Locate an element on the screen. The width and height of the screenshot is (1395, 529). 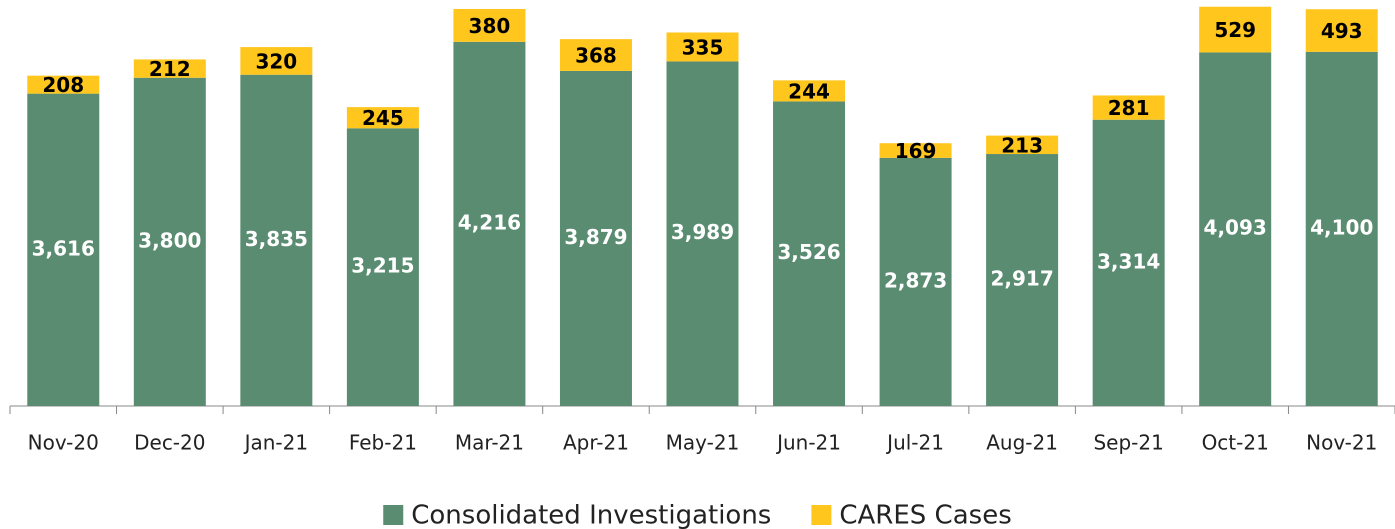
x-tick-label: Nov-20 is located at coordinates (63, 443).